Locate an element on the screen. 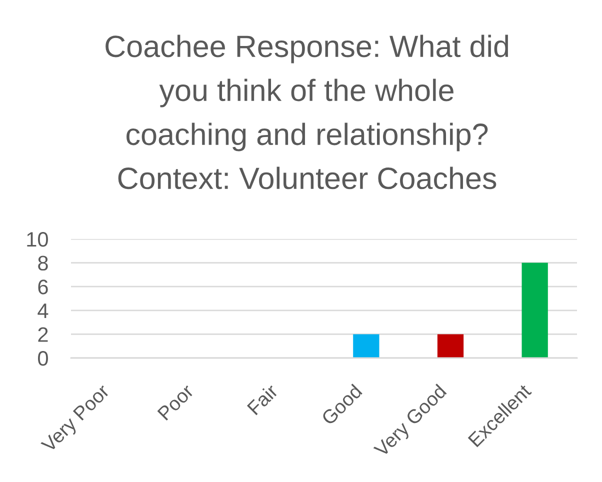 This screenshot has height=482, width=602. y-tick-label: 0 is located at coordinates (43, 358).